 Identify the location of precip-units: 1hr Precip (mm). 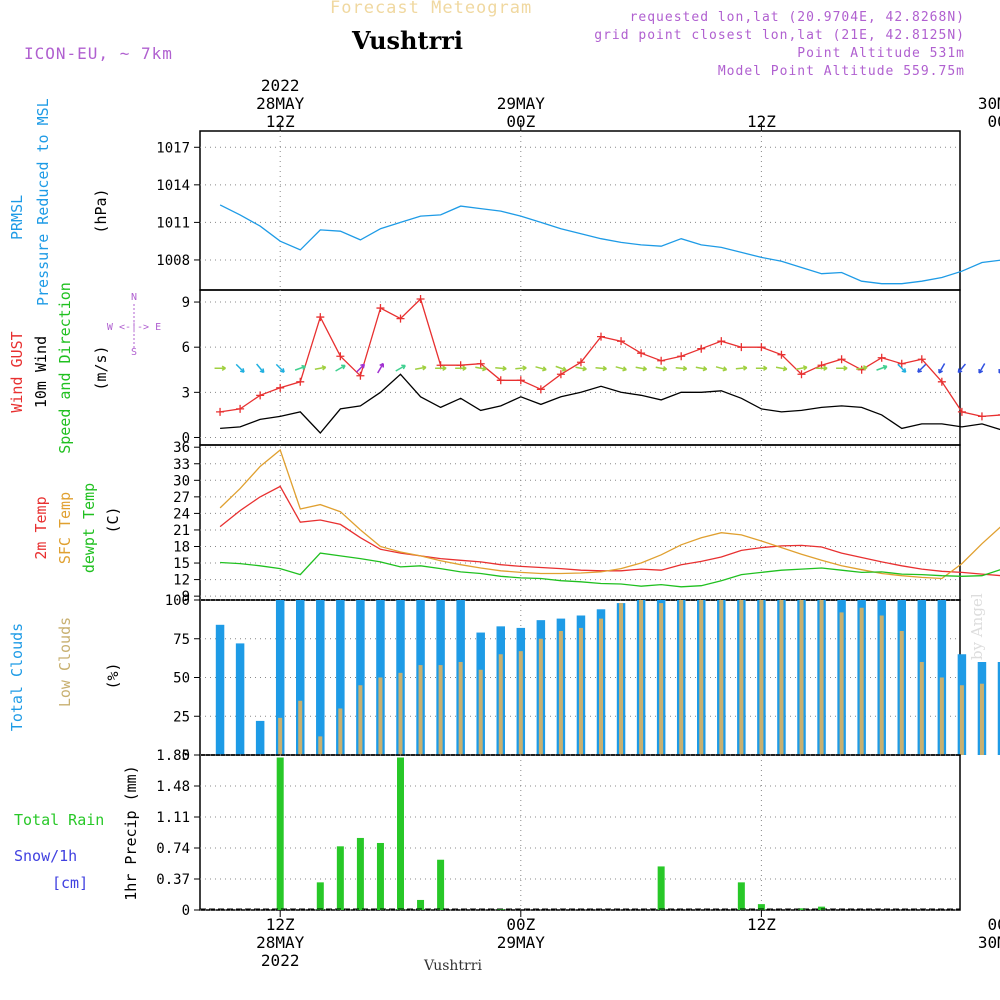
(131, 832).